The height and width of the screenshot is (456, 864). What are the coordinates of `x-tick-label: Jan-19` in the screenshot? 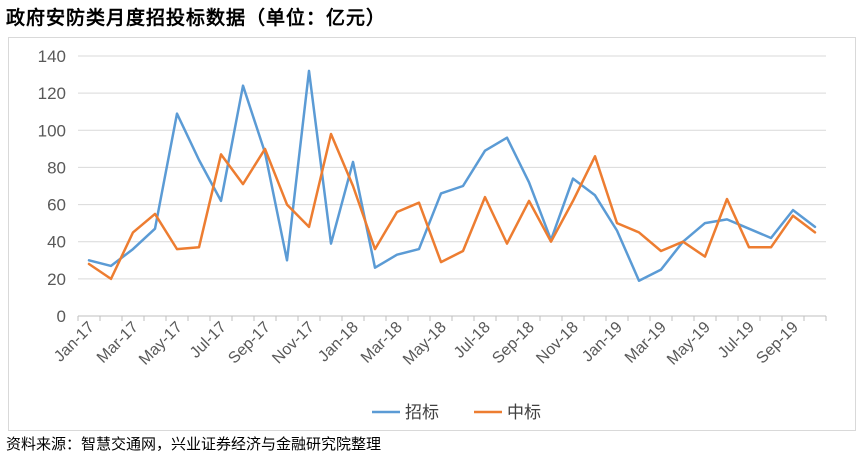 It's located at (602, 342).